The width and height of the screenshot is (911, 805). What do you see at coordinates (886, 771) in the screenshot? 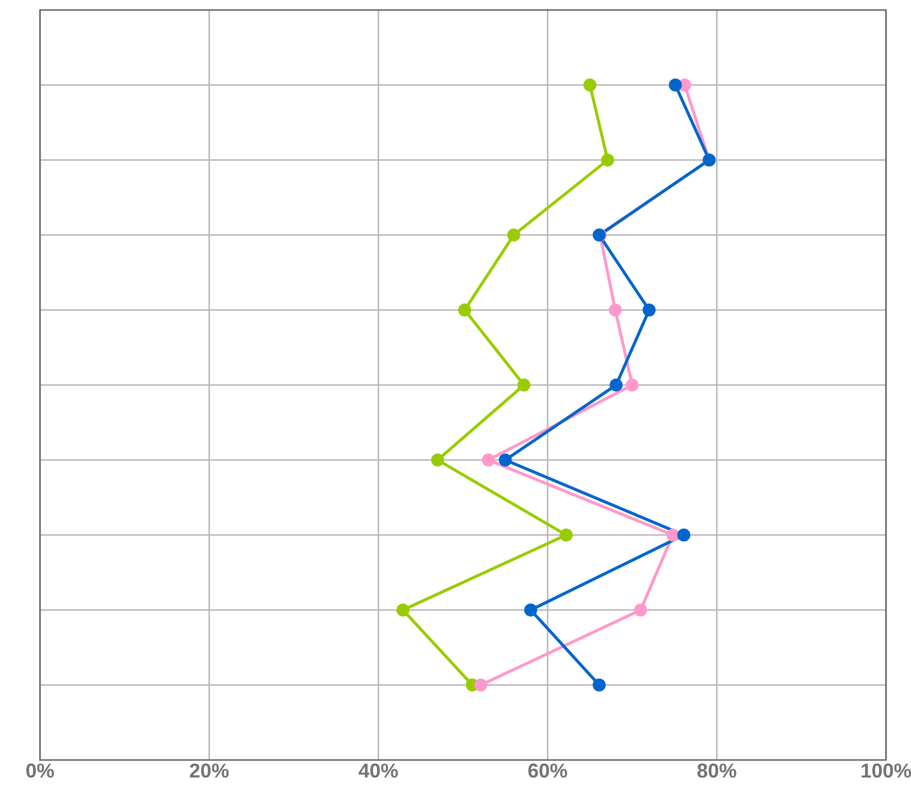
I see `x-tick-label: 100%` at bounding box center [886, 771].